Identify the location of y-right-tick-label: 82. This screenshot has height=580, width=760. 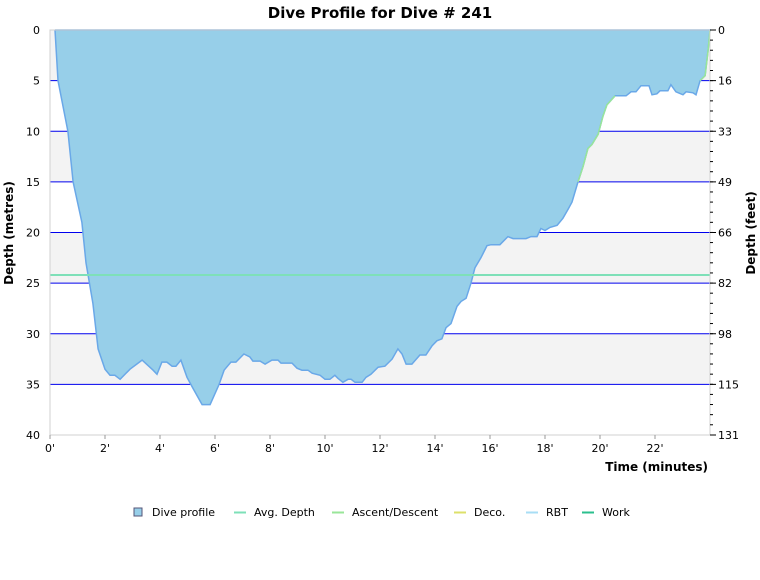
(725, 283).